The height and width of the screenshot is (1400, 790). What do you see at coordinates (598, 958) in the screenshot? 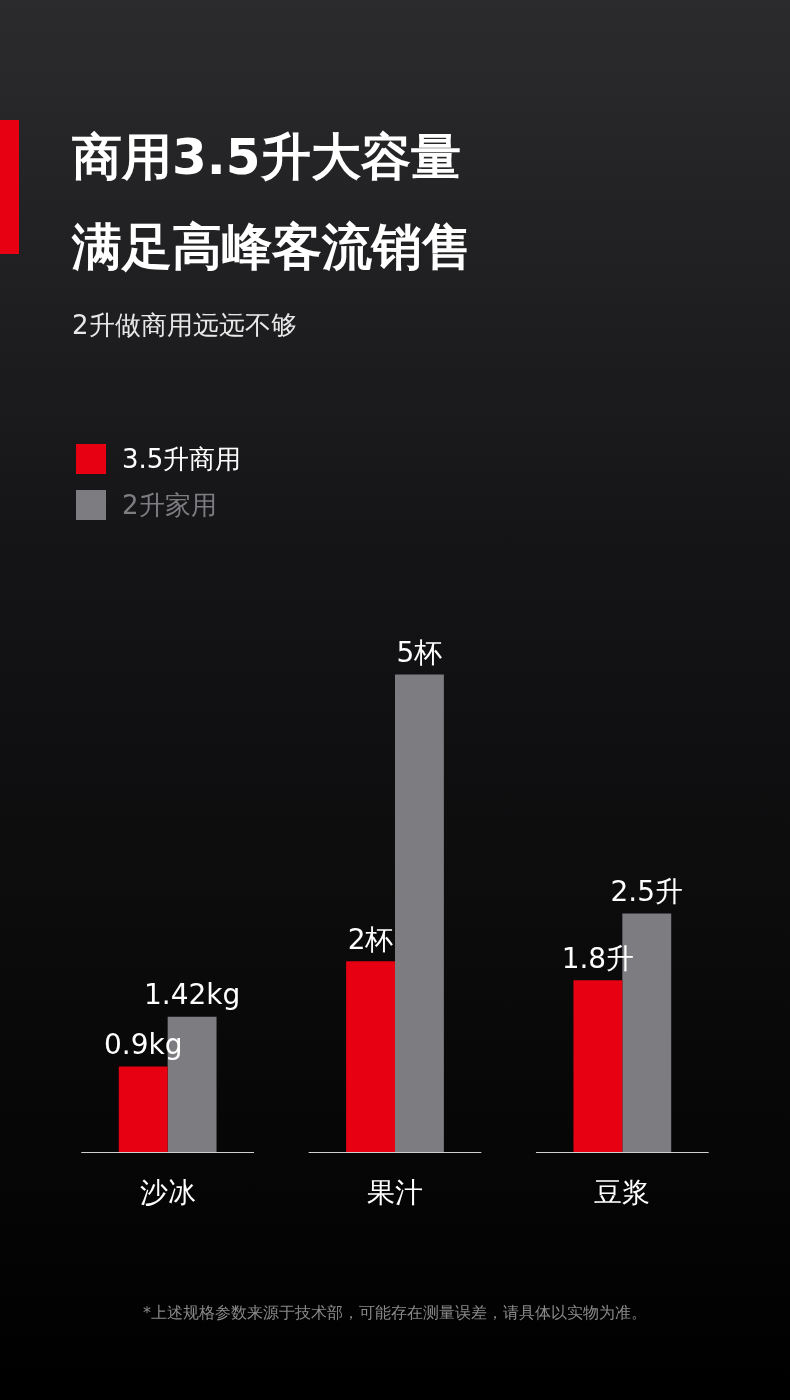
I see `data-label: 1.8升` at bounding box center [598, 958].